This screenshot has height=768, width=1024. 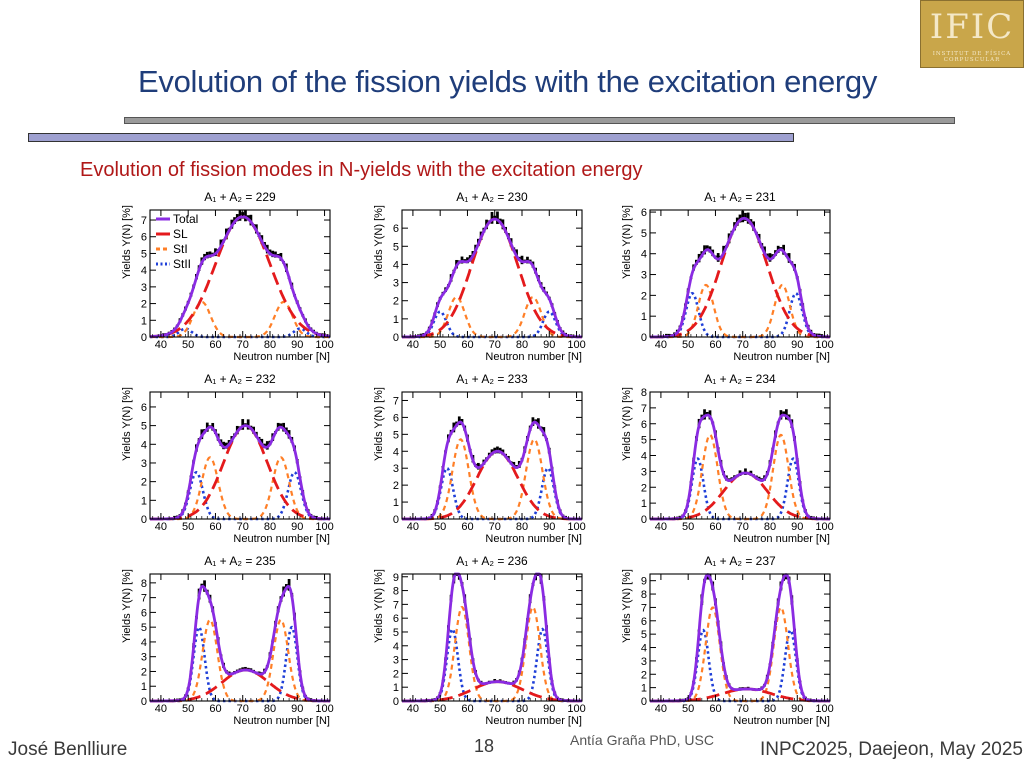 I want to click on logo-subtext: INSTITUT DE FÍSICA CORPUSCULAR, so click(x=972, y=57).